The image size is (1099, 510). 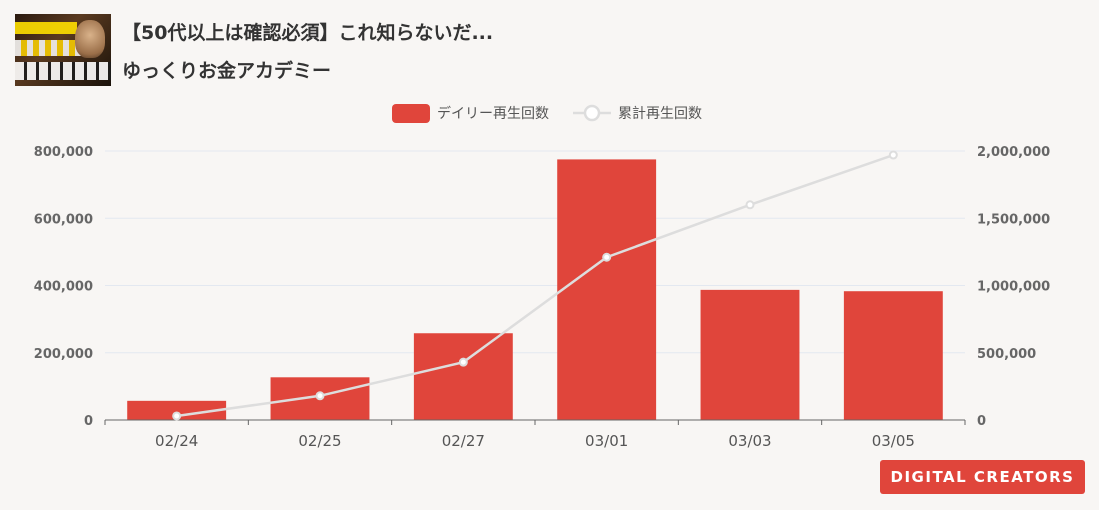 I want to click on y-right-tick-label: 500,000, so click(x=1006, y=354).